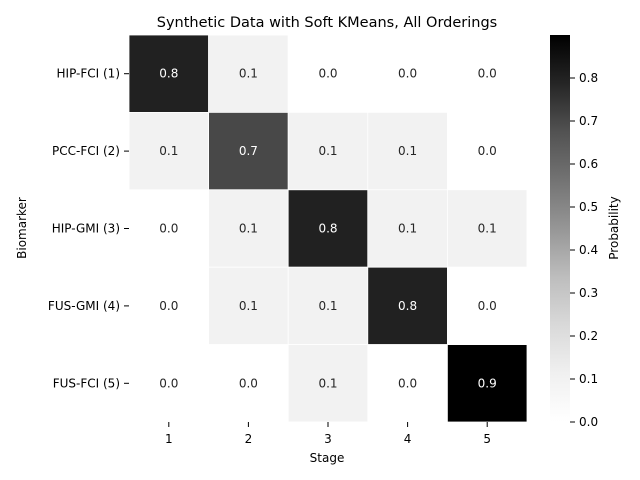 The image size is (640, 480). Describe the element at coordinates (487, 439) in the screenshot. I see `x-tick-label: 5` at that location.